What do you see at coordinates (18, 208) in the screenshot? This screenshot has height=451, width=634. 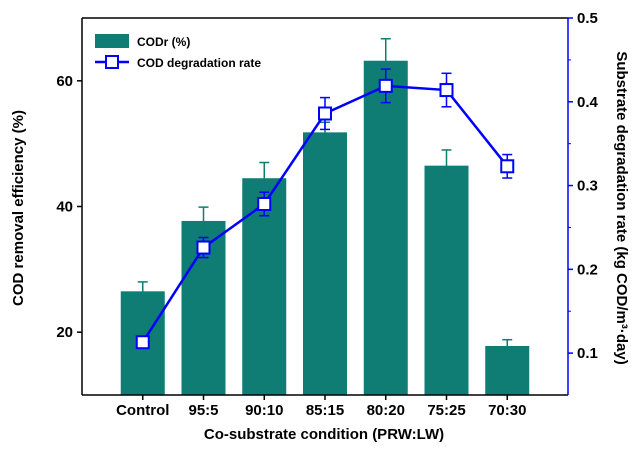 I see `y-axis-left-title: COD removal efficiency (%)` at bounding box center [18, 208].